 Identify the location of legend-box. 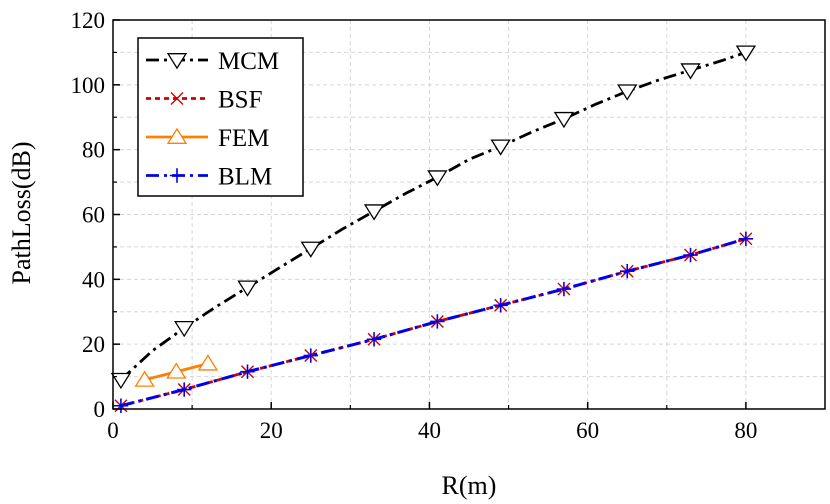
(220, 117).